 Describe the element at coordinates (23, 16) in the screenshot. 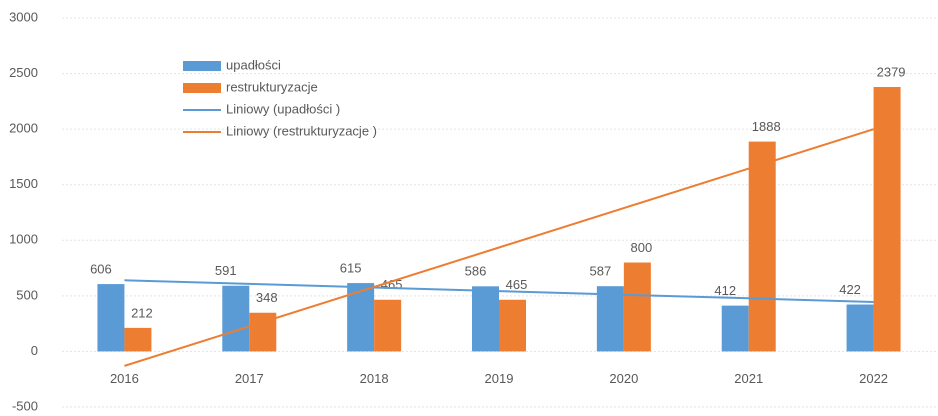

I see `y-tick-label: 3000` at that location.